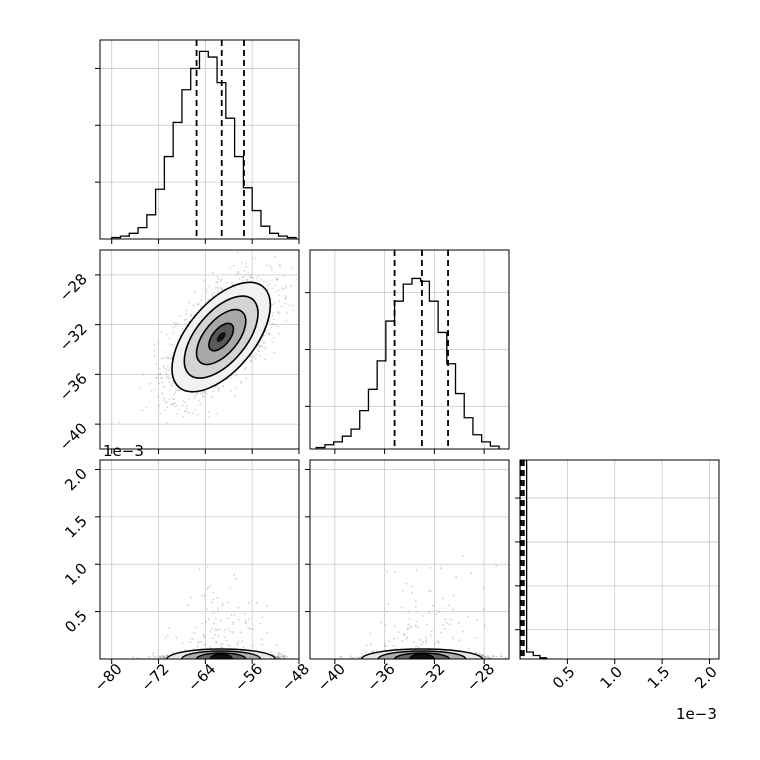  I want to click on hist-x-grid, so click(200, 139).